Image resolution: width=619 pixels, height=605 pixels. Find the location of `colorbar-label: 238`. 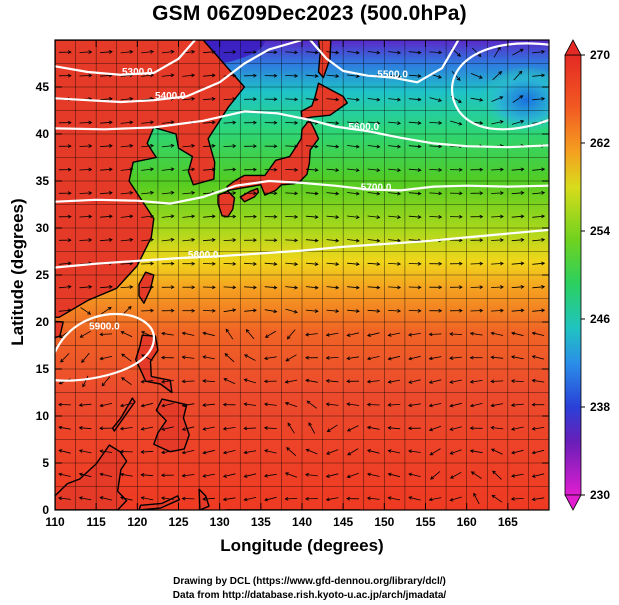

colorbar-label: 238 is located at coordinates (600, 407).